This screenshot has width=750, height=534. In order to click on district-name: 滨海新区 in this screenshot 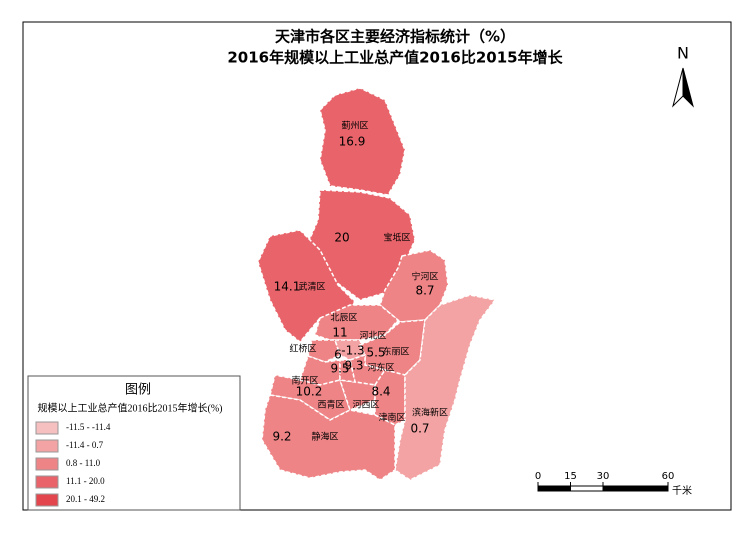, I will do `click(430, 413)`.